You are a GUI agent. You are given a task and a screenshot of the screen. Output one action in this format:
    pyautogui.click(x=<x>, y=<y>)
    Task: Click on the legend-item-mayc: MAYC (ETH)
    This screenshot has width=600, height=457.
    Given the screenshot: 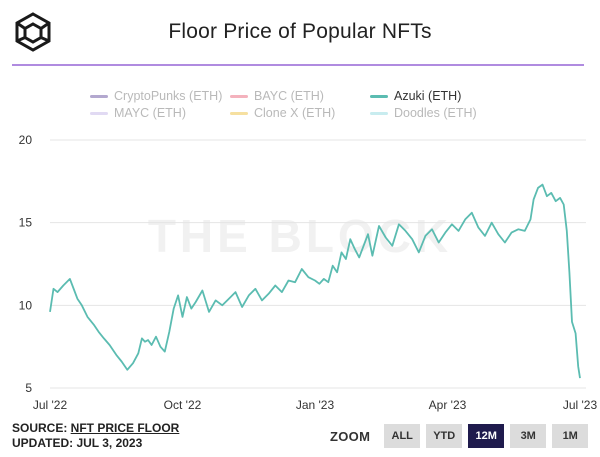 What is the action you would take?
    pyautogui.click(x=138, y=113)
    